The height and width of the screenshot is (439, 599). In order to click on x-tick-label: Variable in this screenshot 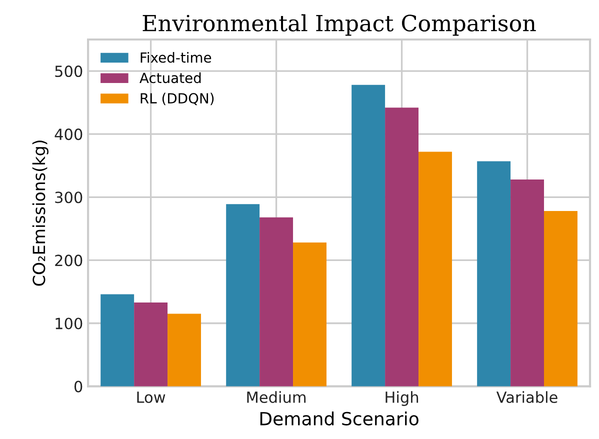, I will do `click(527, 397)`.